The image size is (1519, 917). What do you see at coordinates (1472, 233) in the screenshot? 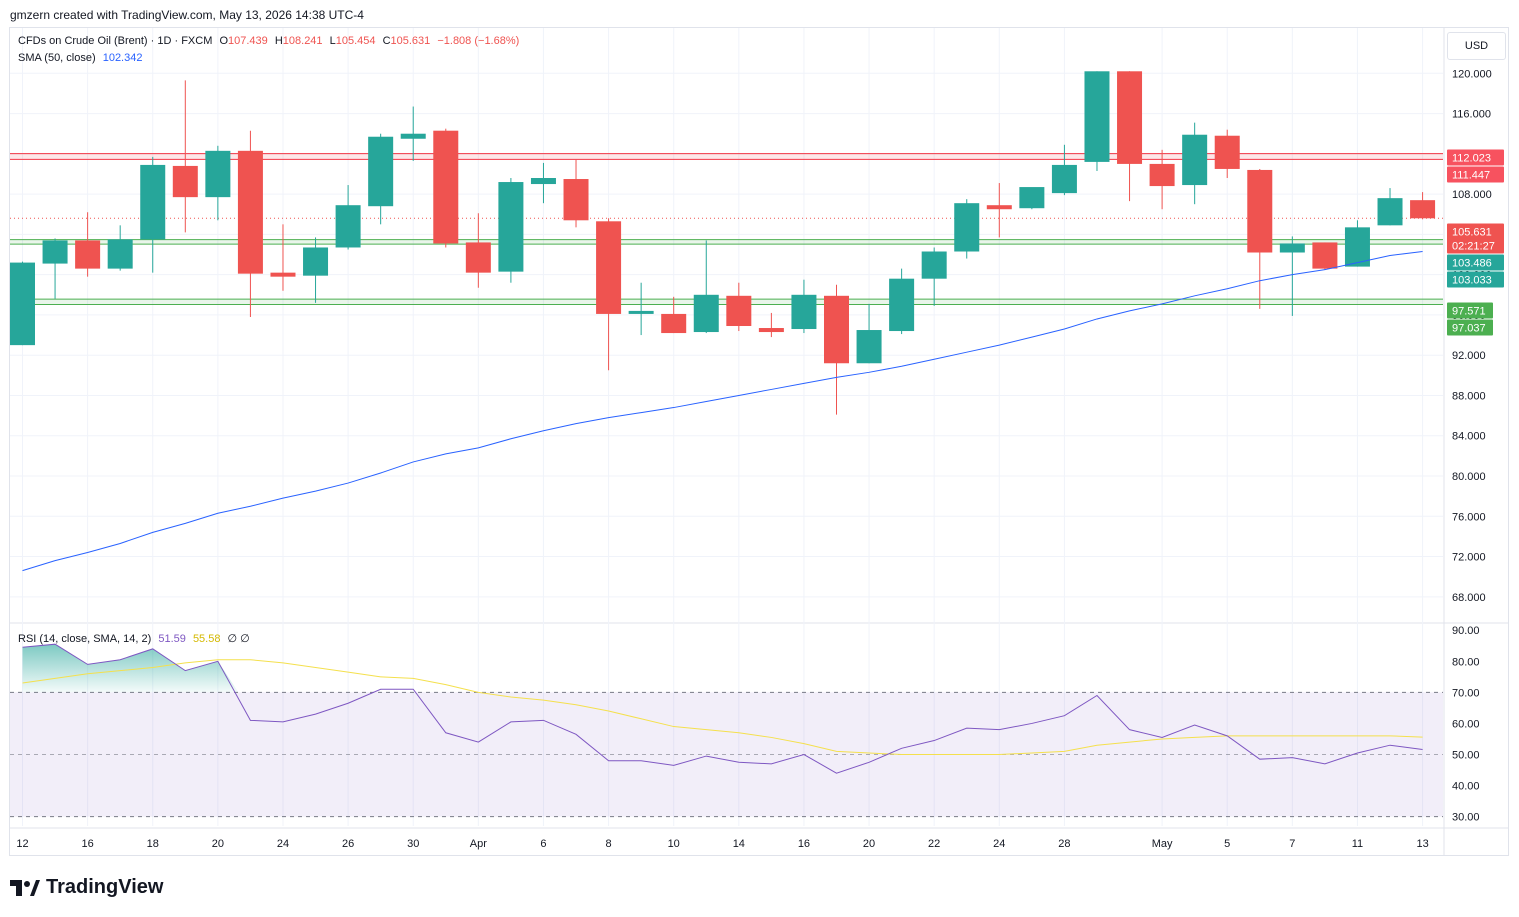
I see `price-axis-label: 105.631` at bounding box center [1472, 233].